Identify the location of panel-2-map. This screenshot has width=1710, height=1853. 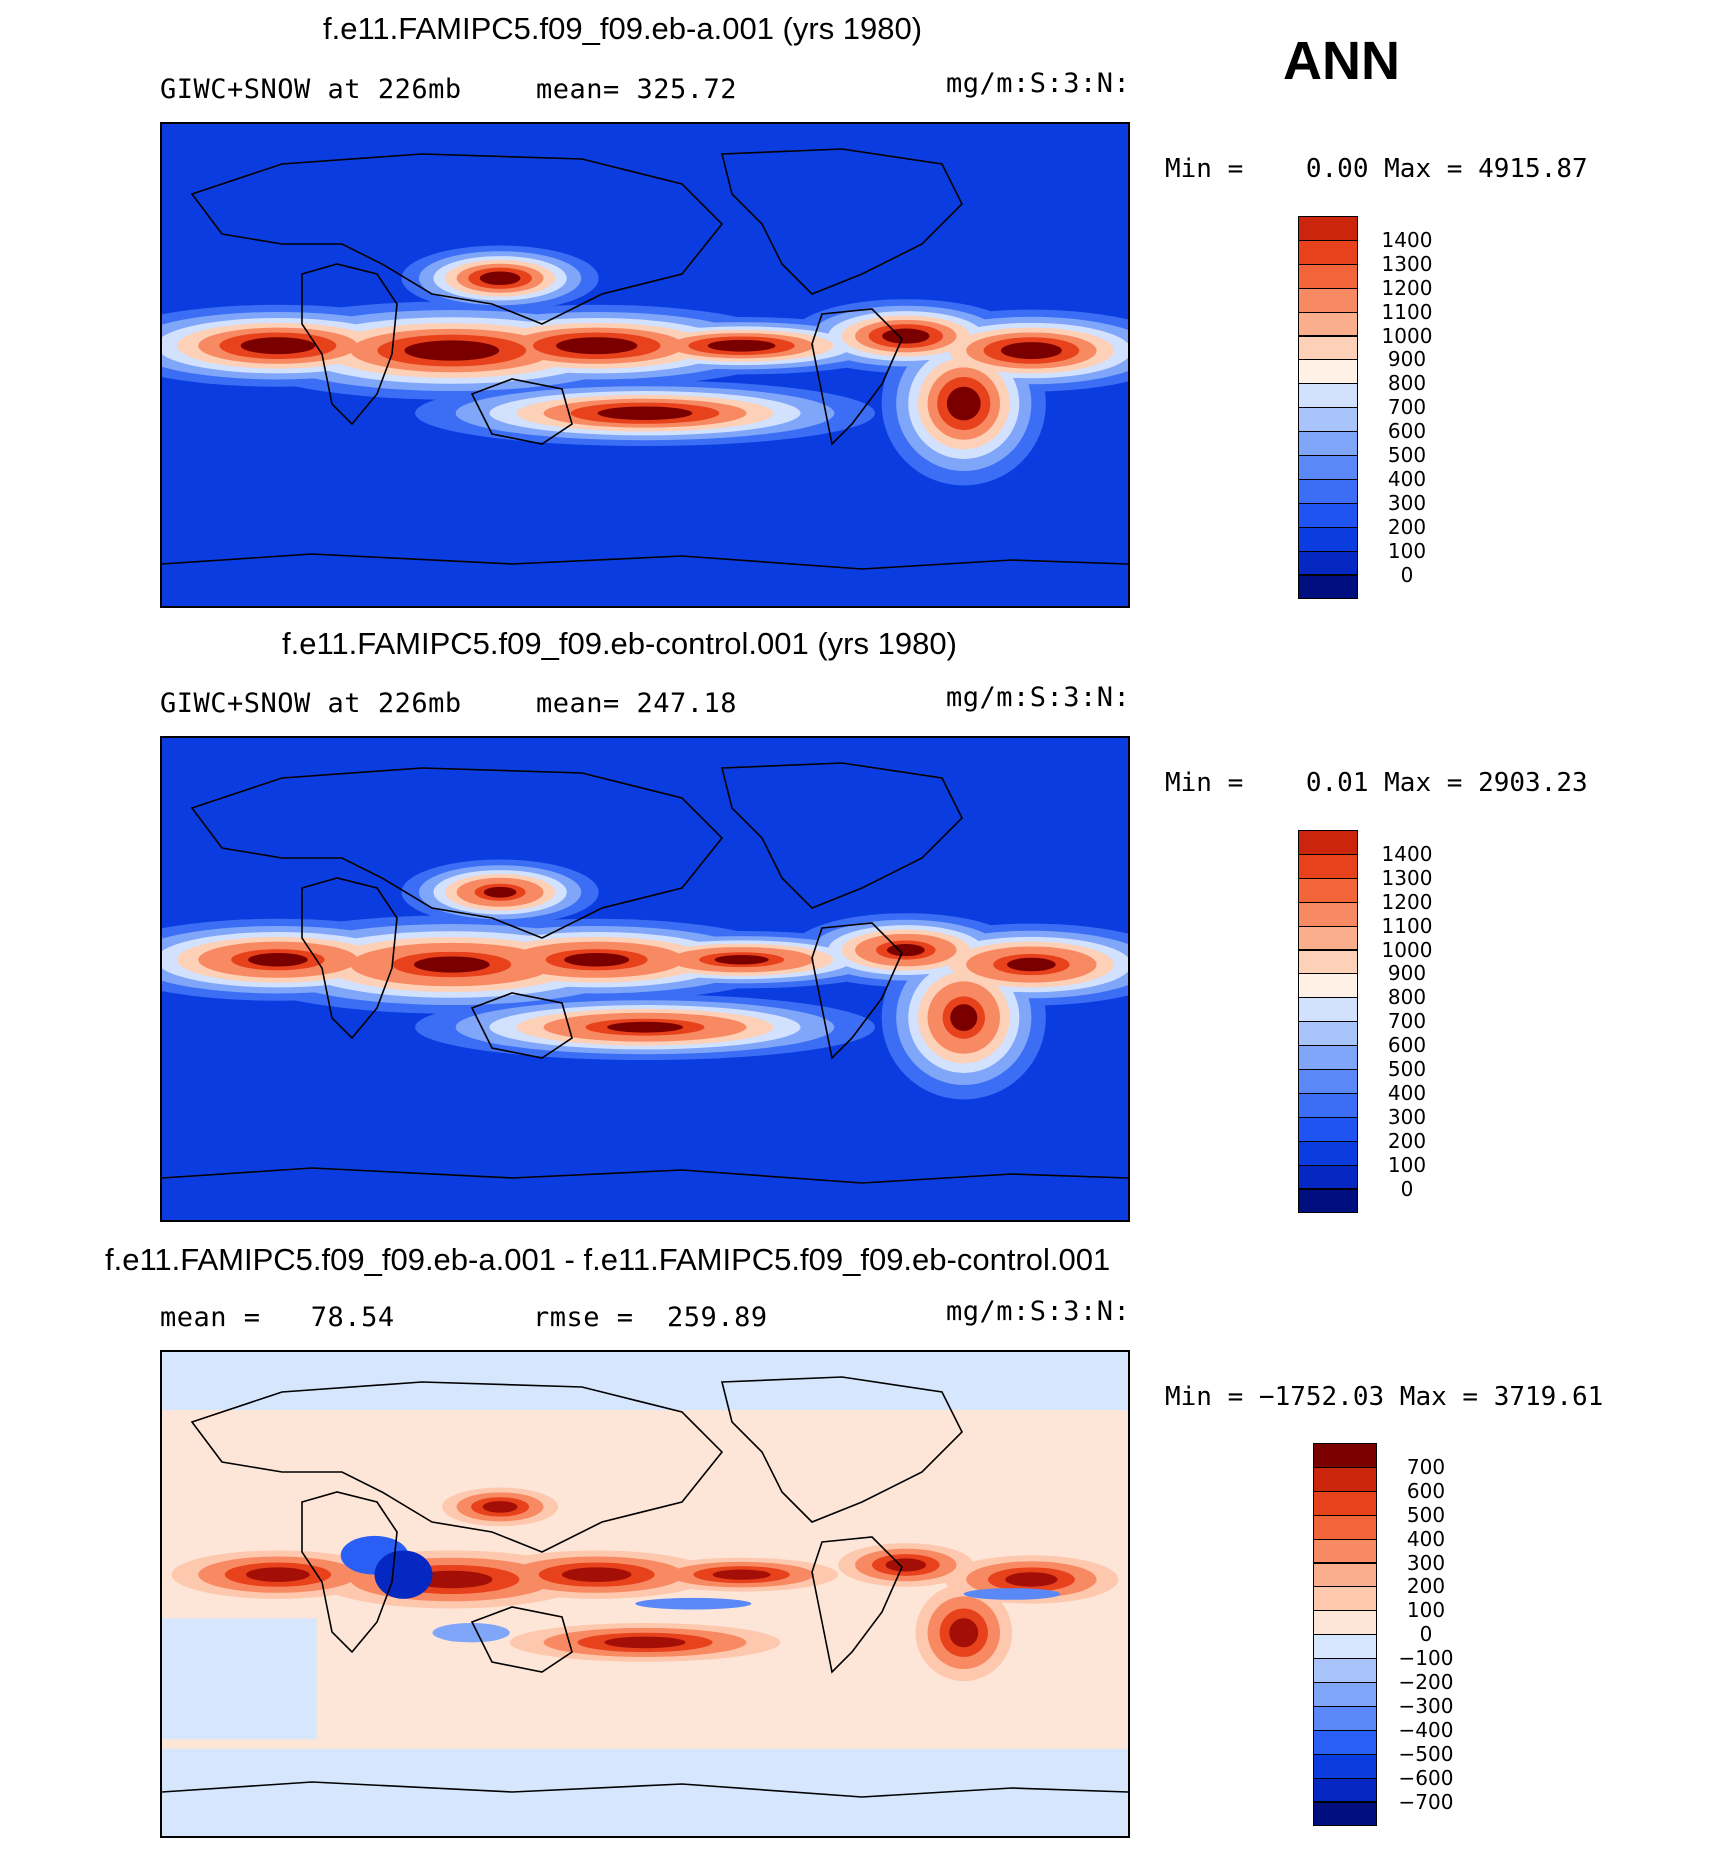
(645, 979).